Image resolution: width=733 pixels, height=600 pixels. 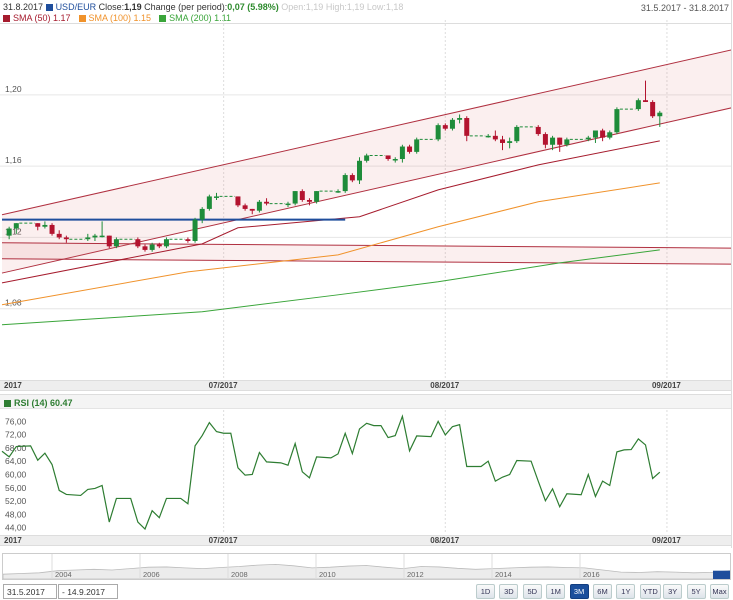 I want to click on range-button-1m: 1M, so click(x=556, y=591).